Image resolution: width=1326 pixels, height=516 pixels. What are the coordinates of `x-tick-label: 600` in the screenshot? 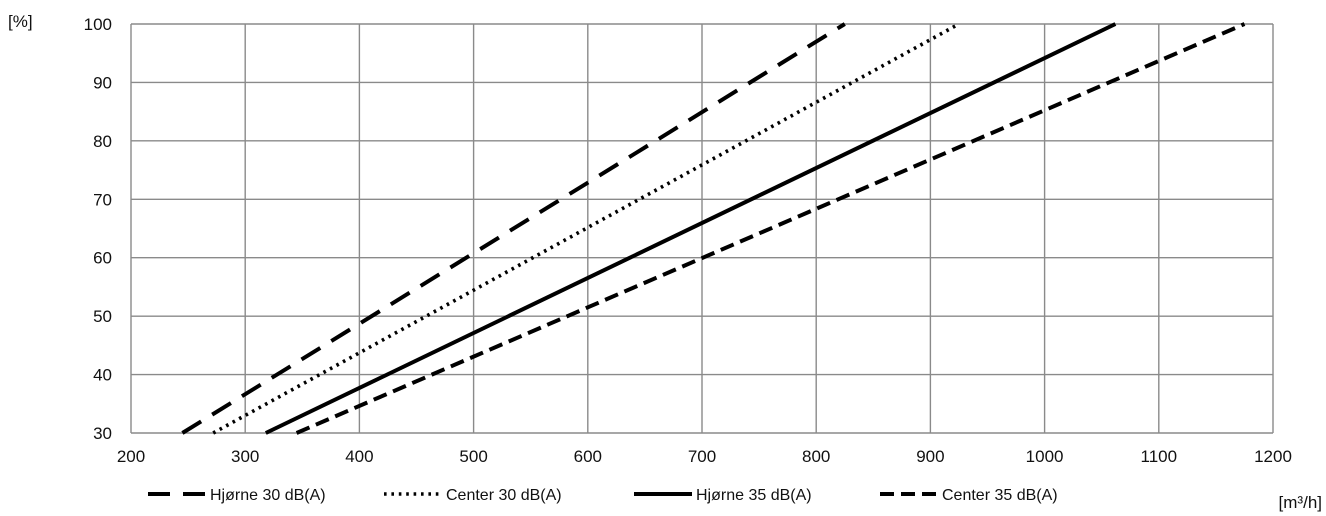 It's located at (588, 456).